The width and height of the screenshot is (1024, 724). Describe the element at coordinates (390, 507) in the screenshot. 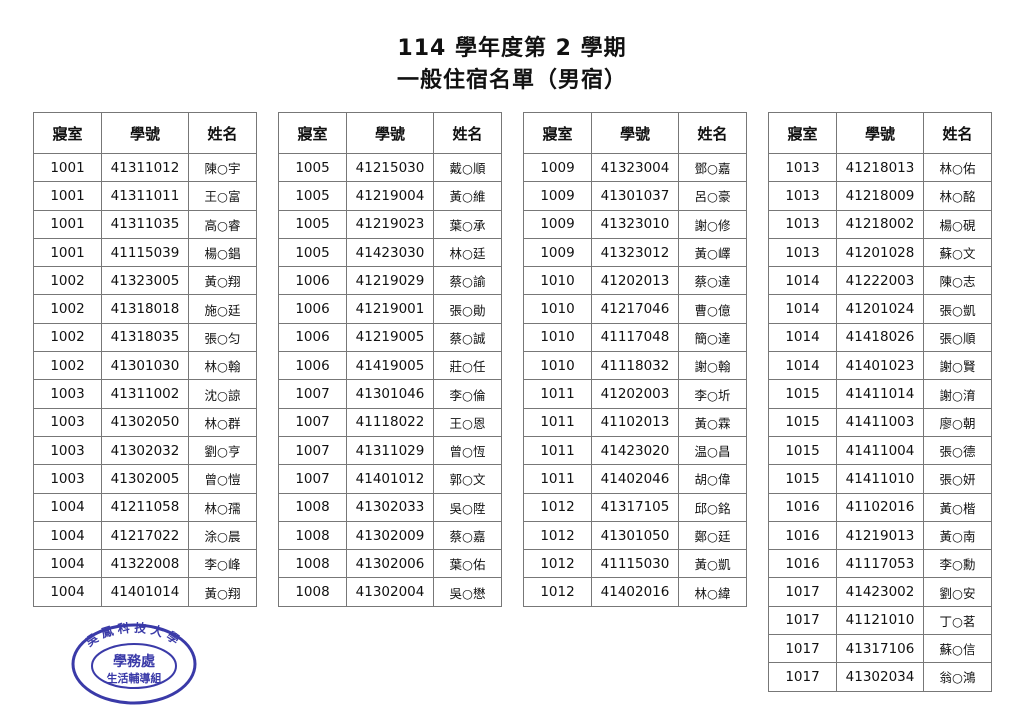

I see `table-row: 1008 41302033 吳○陞` at that location.